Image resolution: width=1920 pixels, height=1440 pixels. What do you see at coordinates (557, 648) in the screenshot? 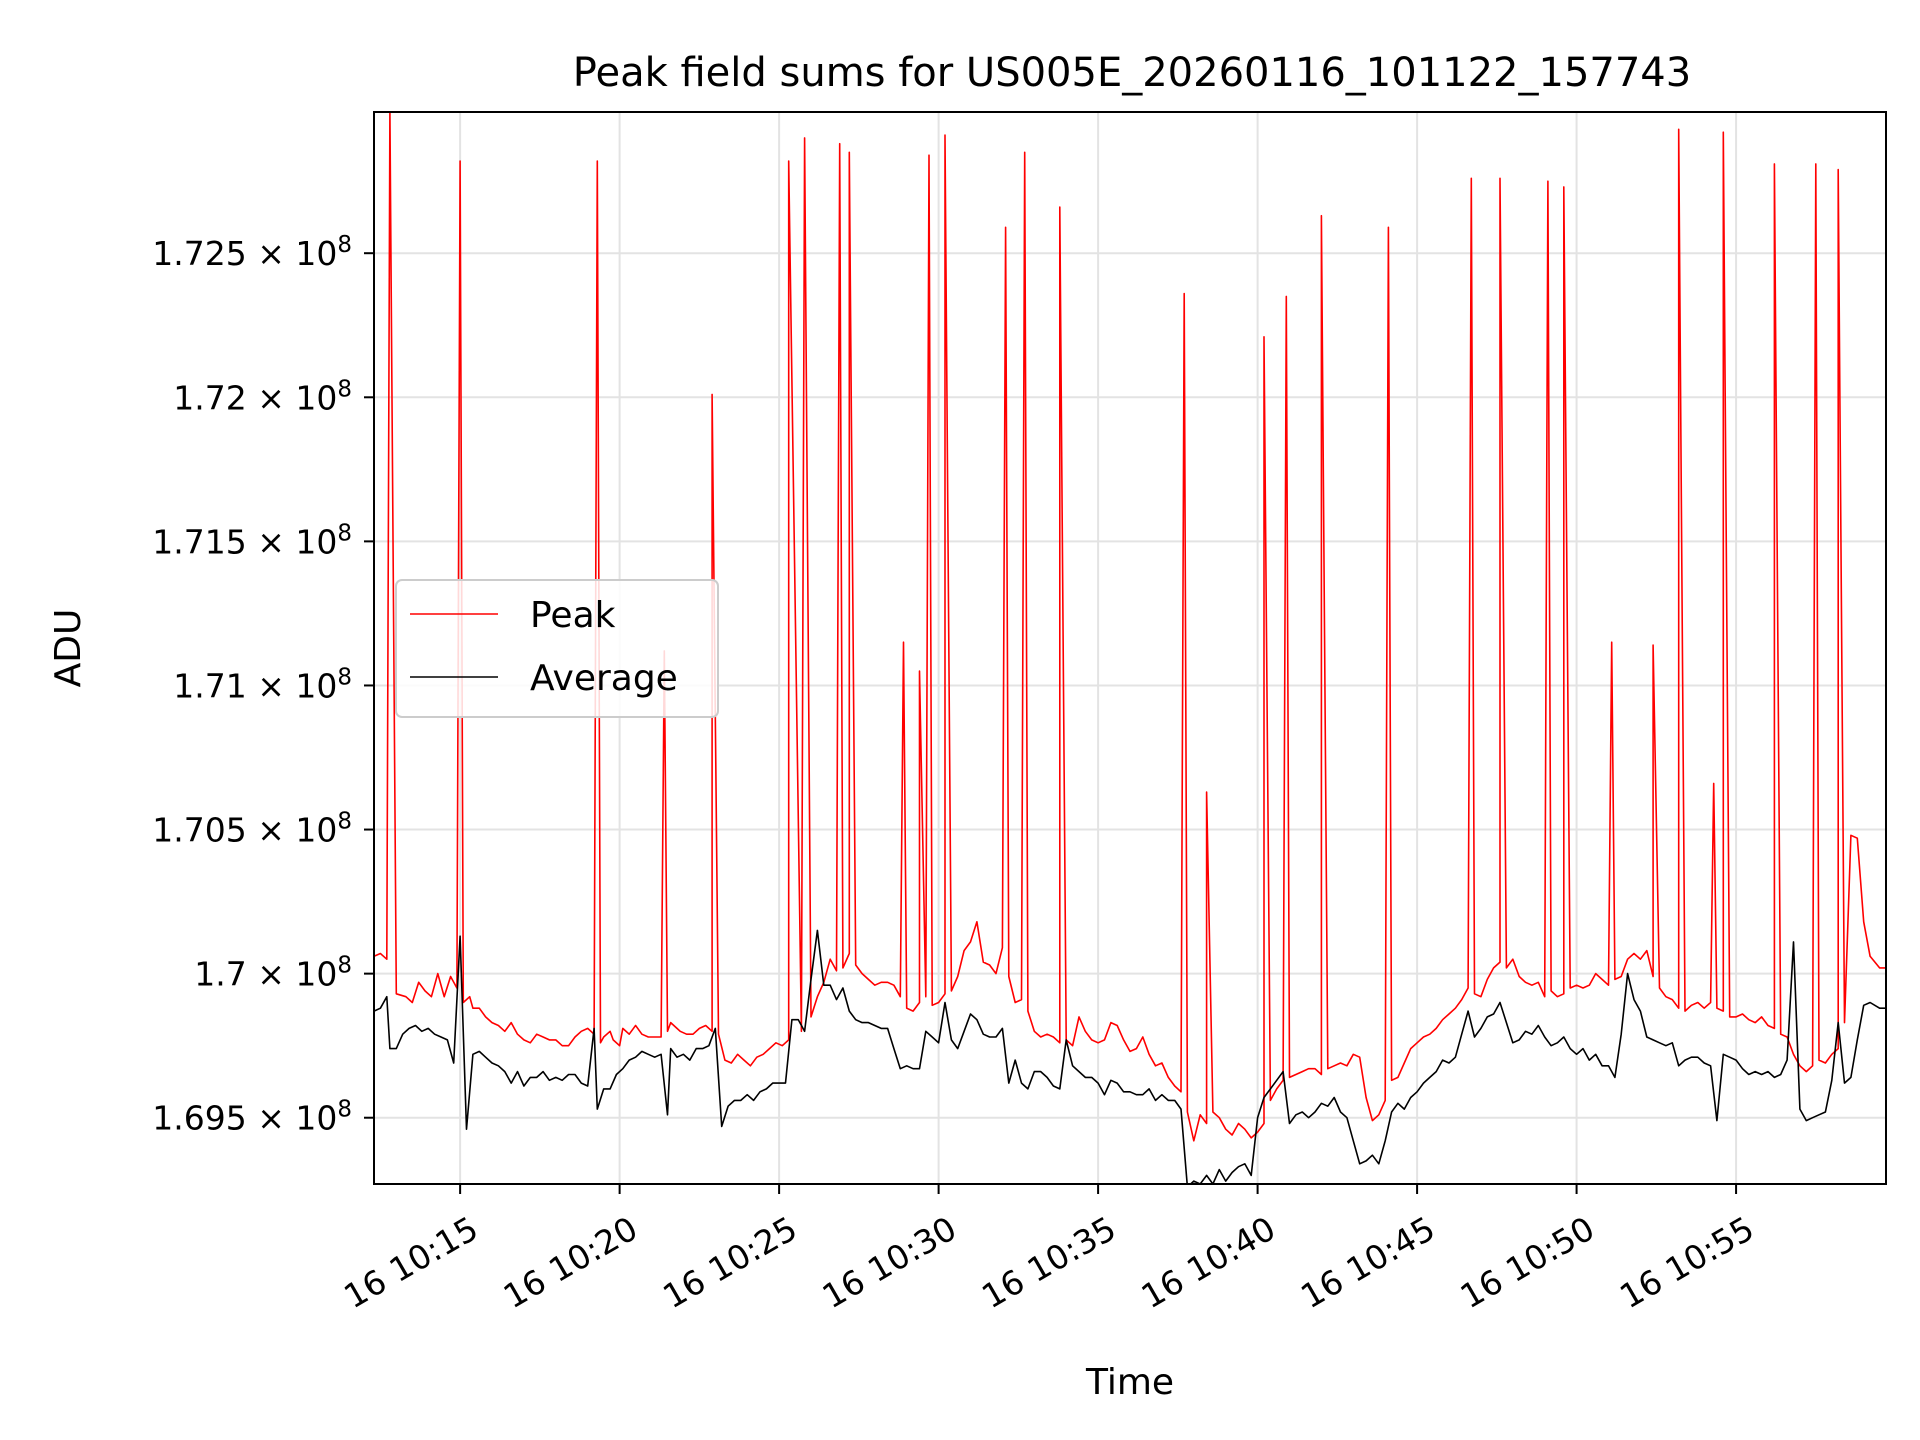
I see `legend: Peak Average` at bounding box center [557, 648].